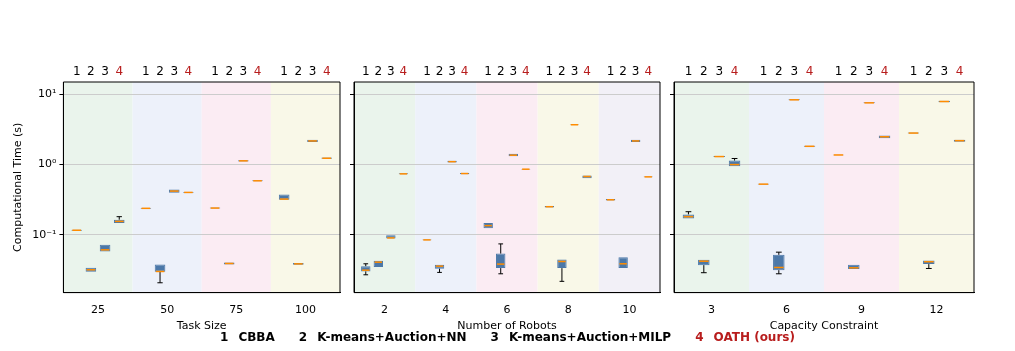  What do you see at coordinates (861, 310) in the screenshot?
I see `x-tick-label: 9` at bounding box center [861, 310].